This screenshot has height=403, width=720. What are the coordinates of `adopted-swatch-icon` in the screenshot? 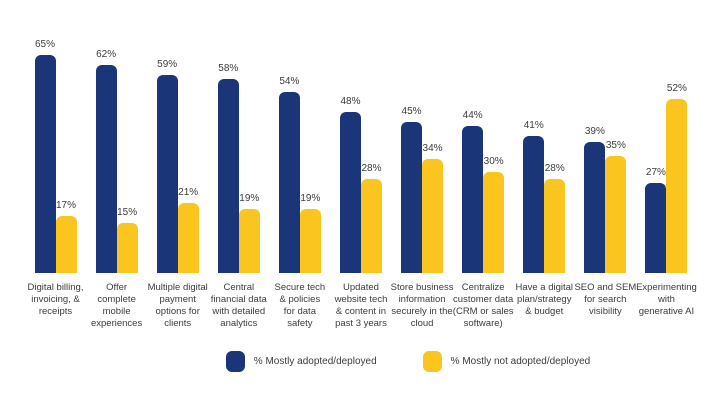 It's located at (235, 361).